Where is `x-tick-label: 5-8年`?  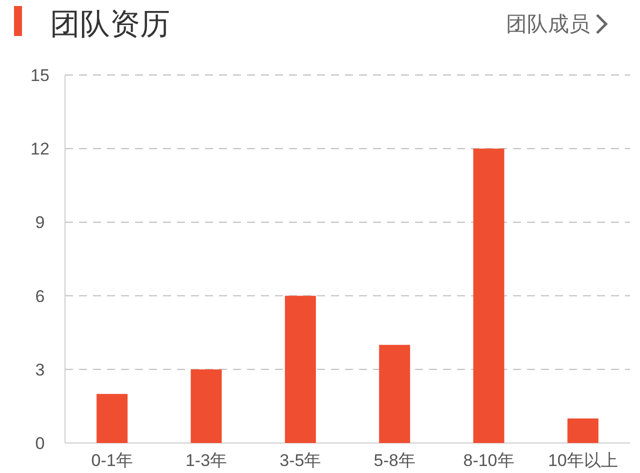
x-tick-label: 5-8年 is located at coordinates (395, 460).